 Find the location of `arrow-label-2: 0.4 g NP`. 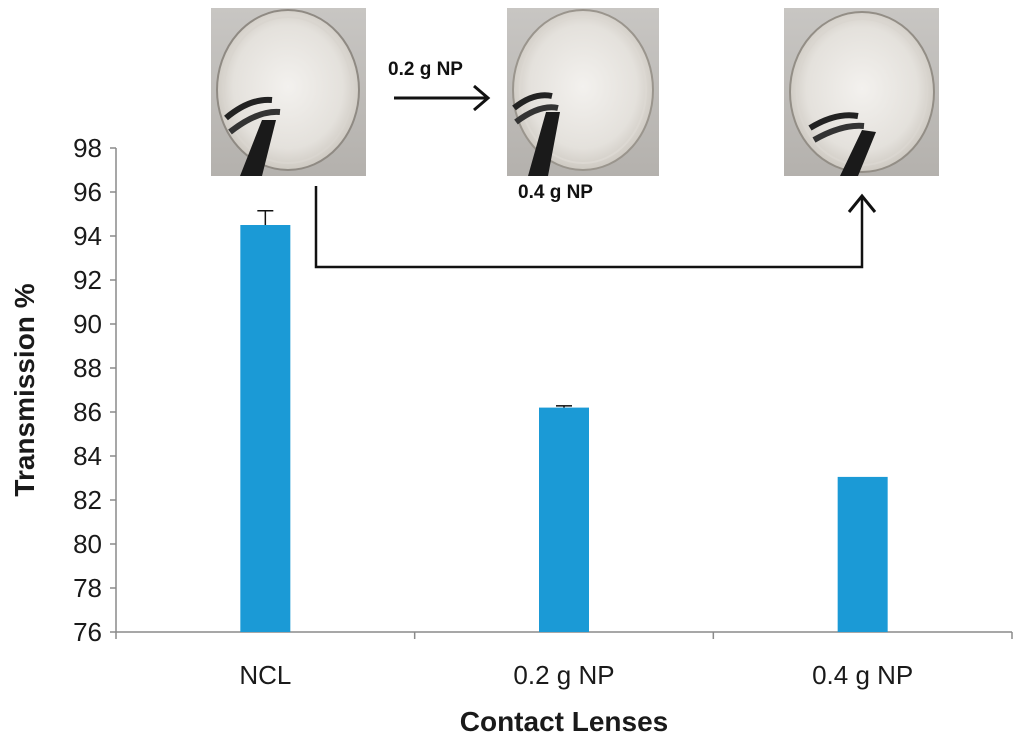

arrow-label-2: 0.4 g NP is located at coordinates (555, 192).